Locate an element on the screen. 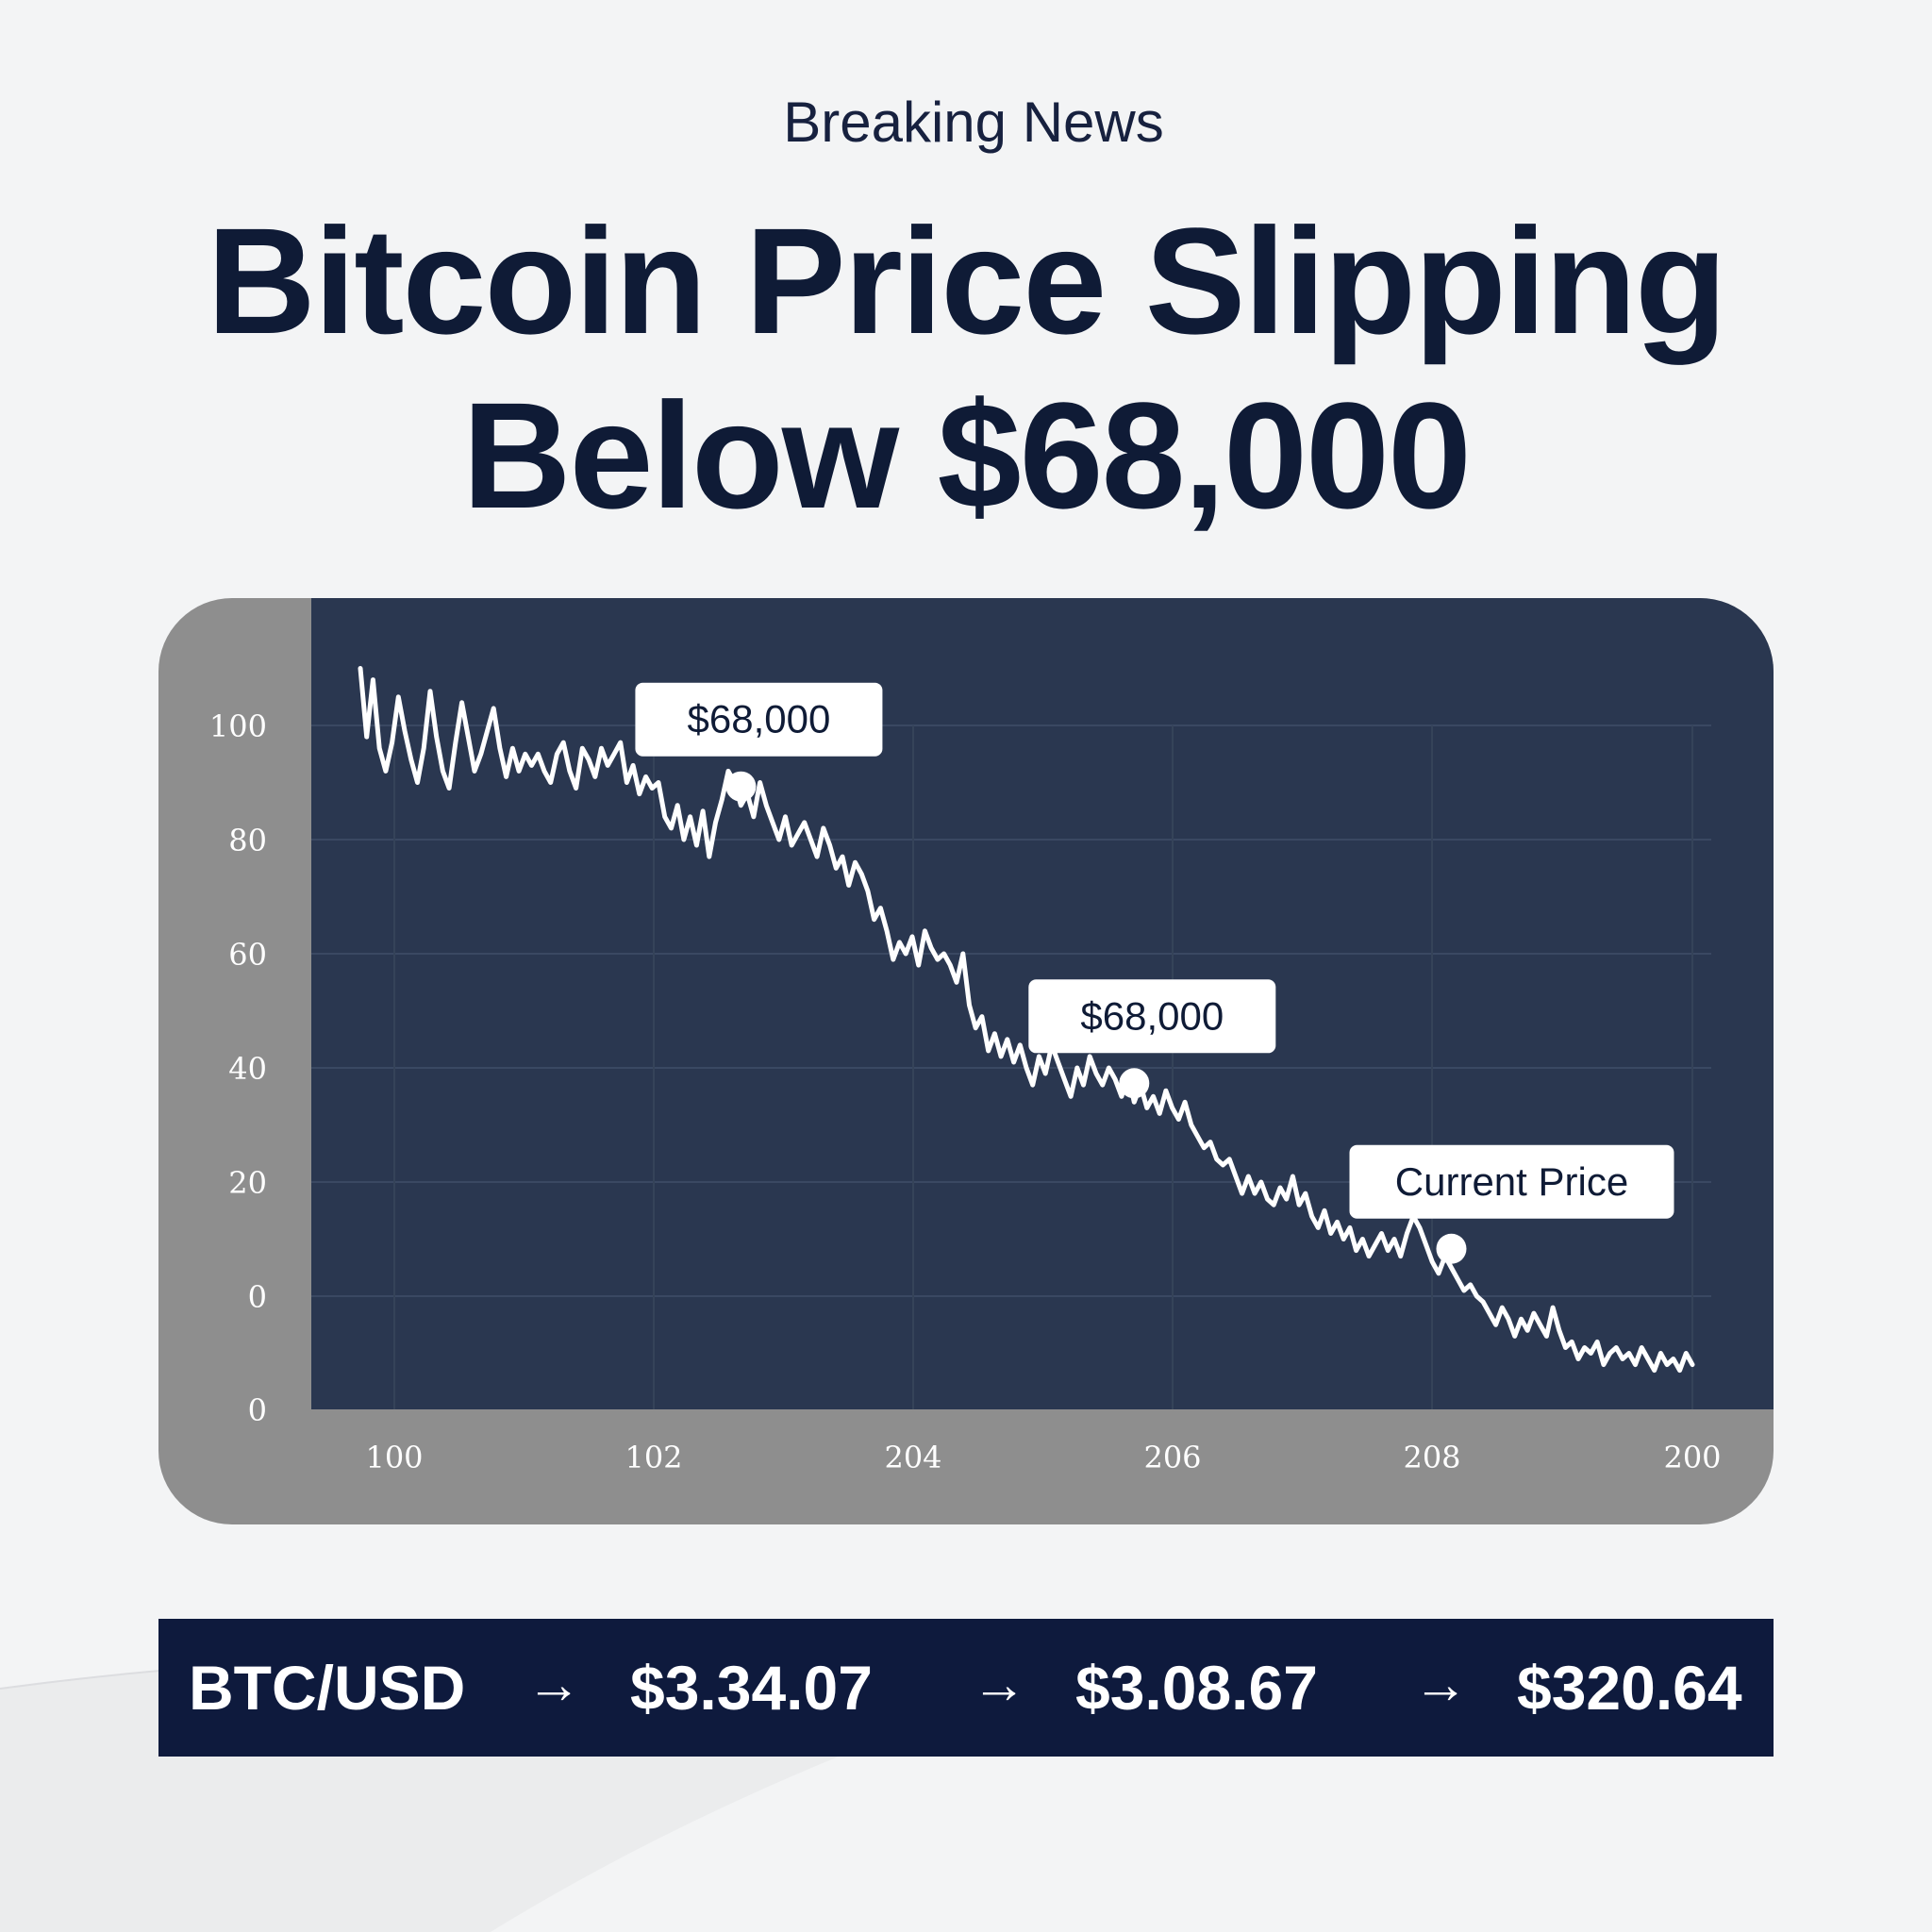  ticker-price-3: $320.64 is located at coordinates (1630, 1688).